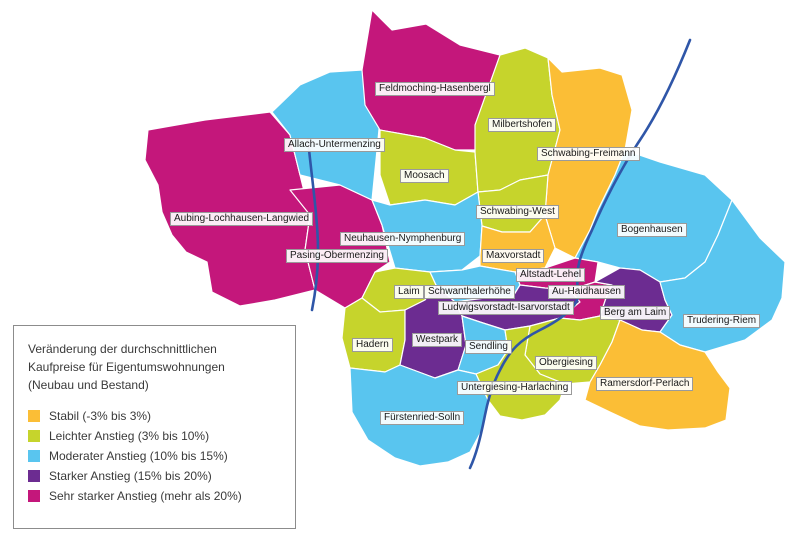 The image size is (812, 535). Describe the element at coordinates (722, 321) in the screenshot. I see `label-trudering-riem: Trudering-Riem` at that location.